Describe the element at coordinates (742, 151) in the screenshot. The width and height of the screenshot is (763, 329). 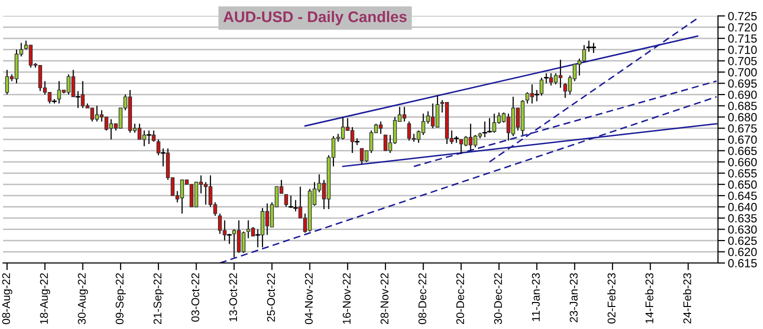
I see `y-tick-label: 0.665` at that location.